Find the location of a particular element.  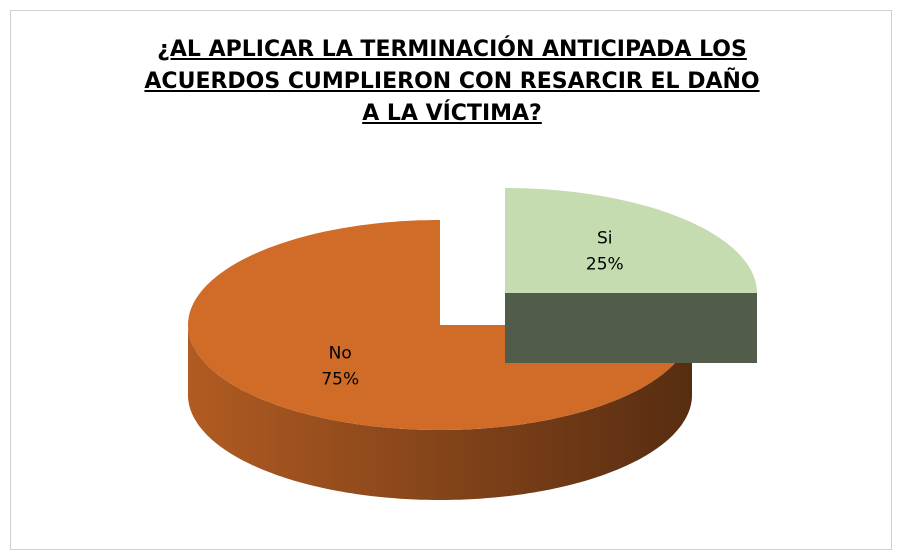

slice-label: No is located at coordinates (340, 354).